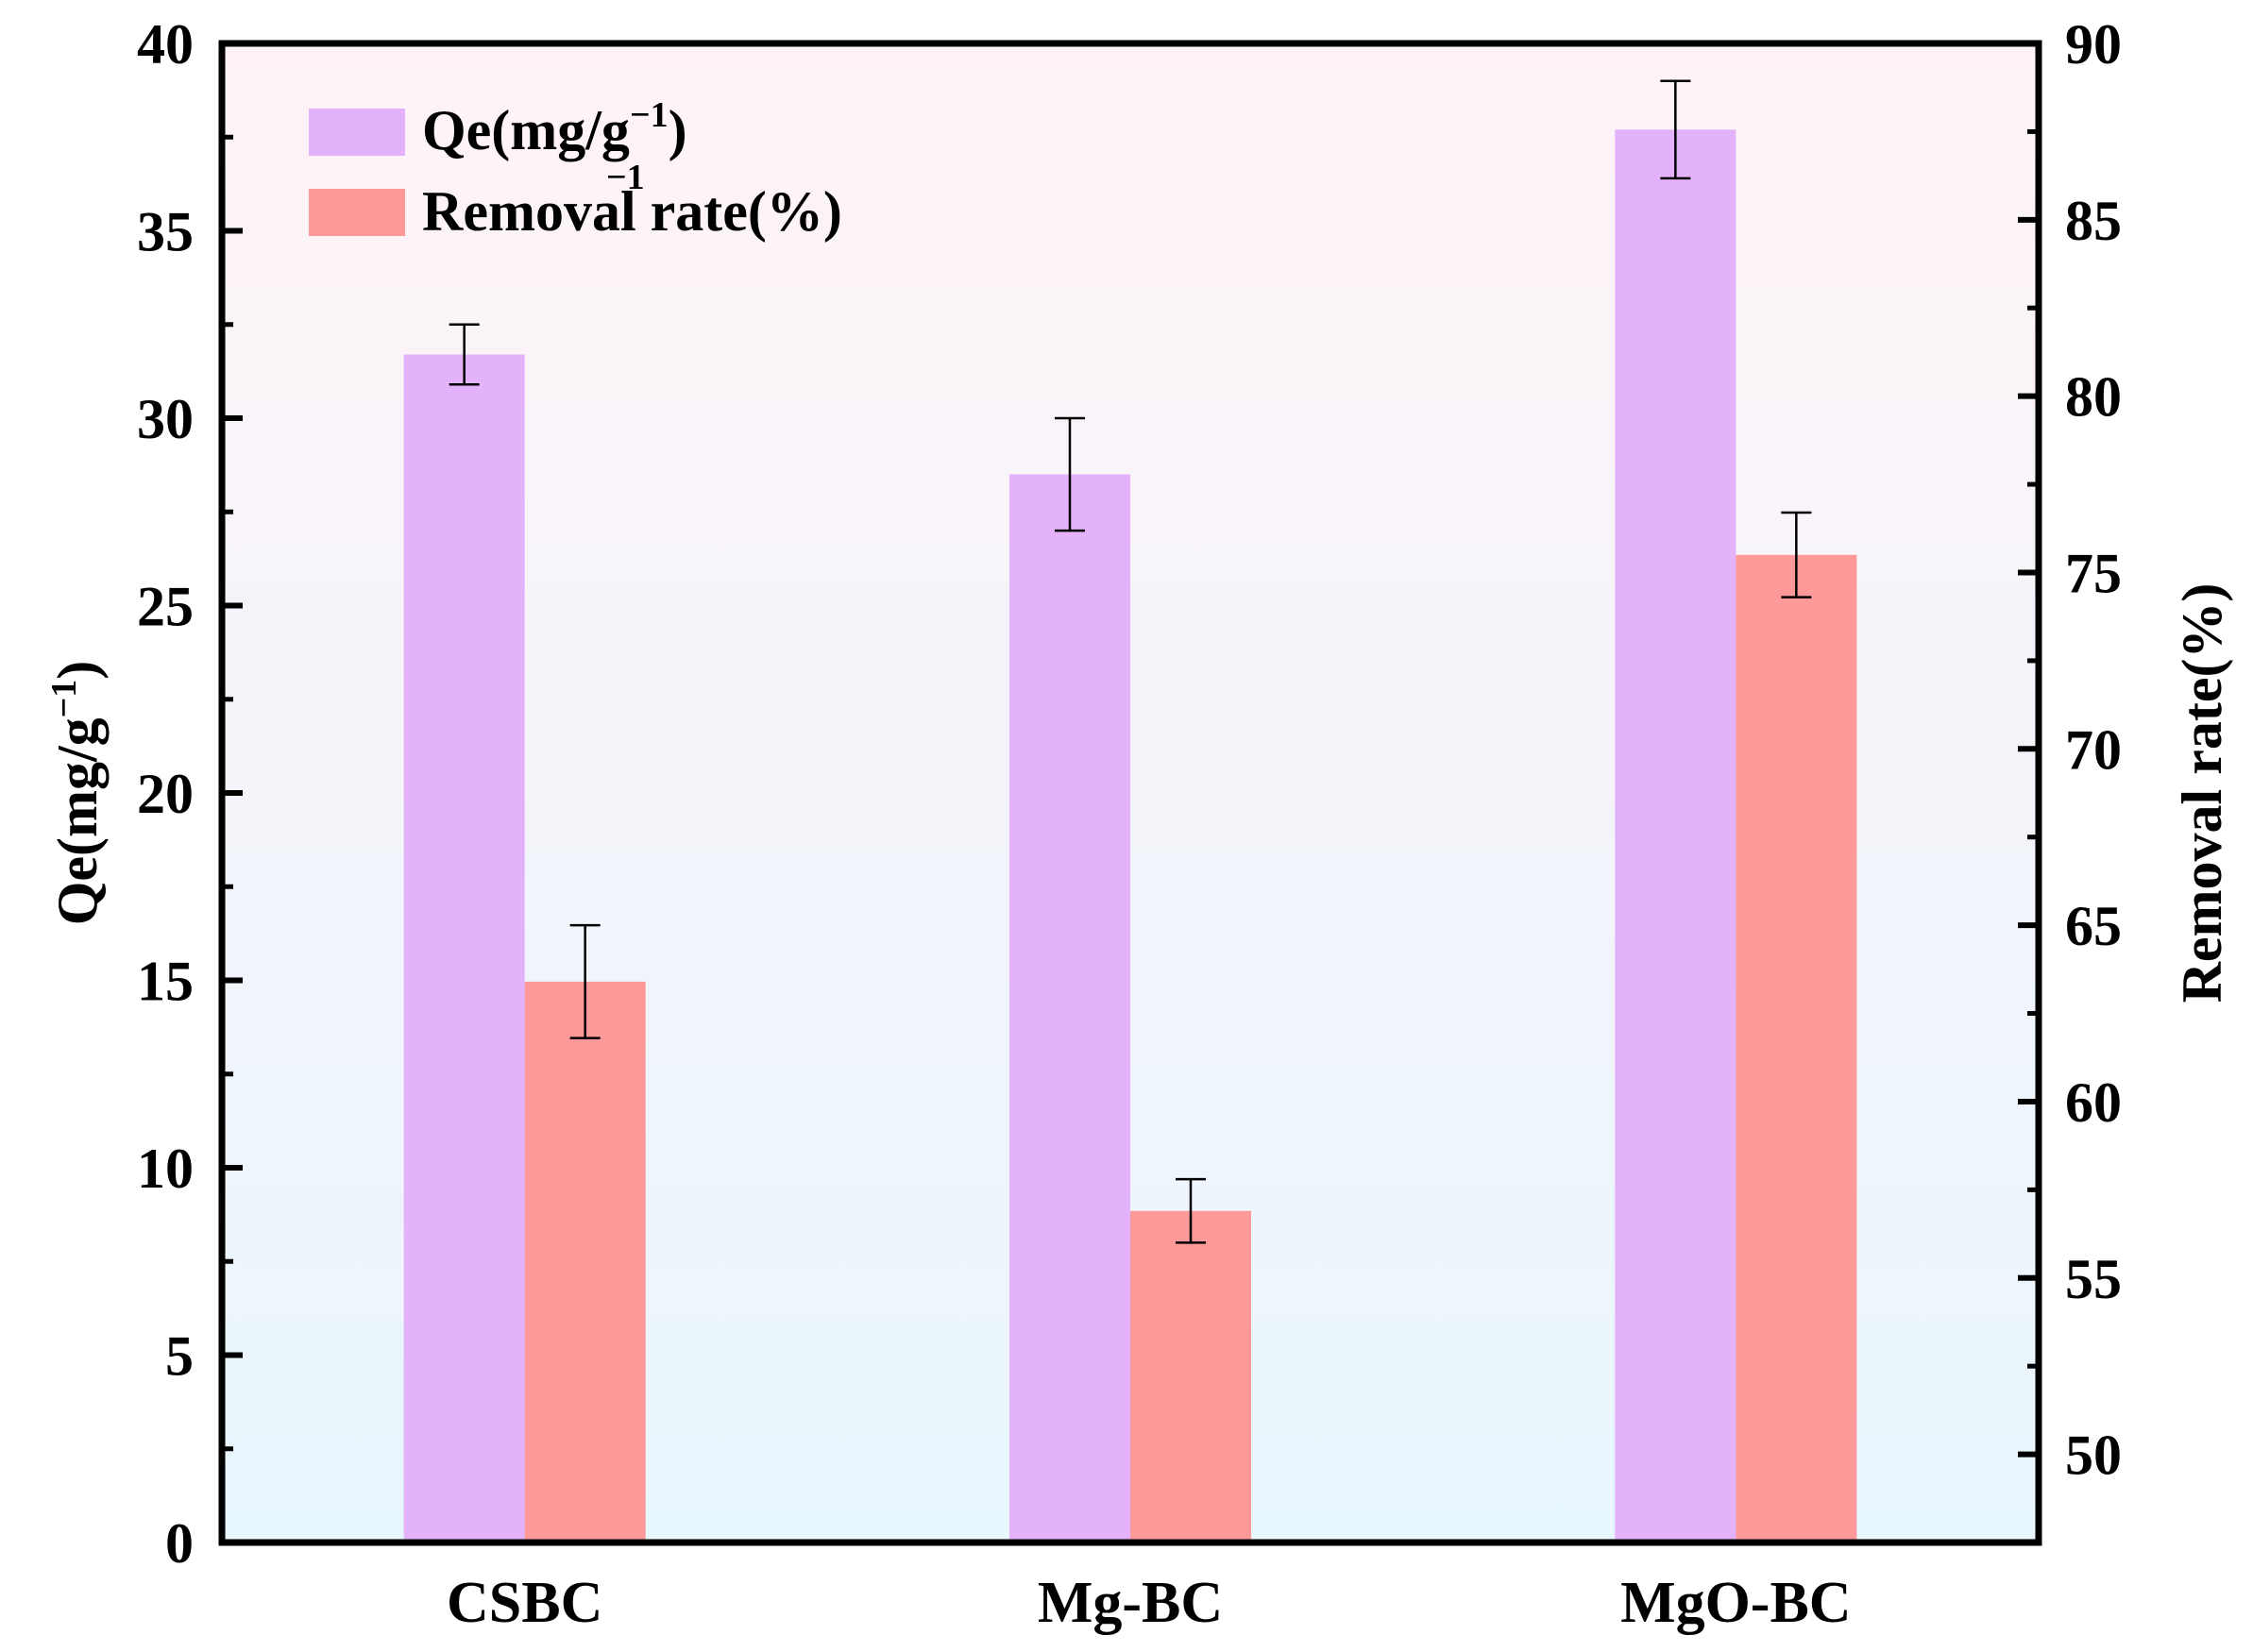 Image resolution: width=2253 pixels, height=1652 pixels. Describe the element at coordinates (179, 1543) in the screenshot. I see `left-tick-label: 0` at that location.